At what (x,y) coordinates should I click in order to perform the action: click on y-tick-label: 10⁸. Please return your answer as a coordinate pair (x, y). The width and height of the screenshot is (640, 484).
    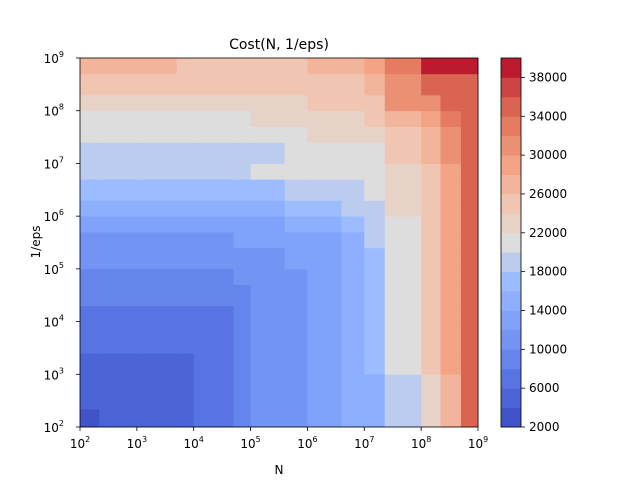
    Looking at the image, I should click on (54, 111).